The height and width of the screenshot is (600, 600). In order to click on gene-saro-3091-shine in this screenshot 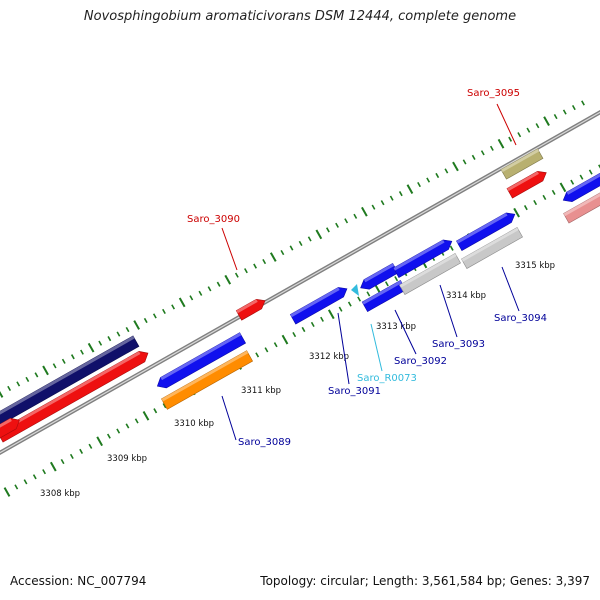, I will do `click(315, 302)`.